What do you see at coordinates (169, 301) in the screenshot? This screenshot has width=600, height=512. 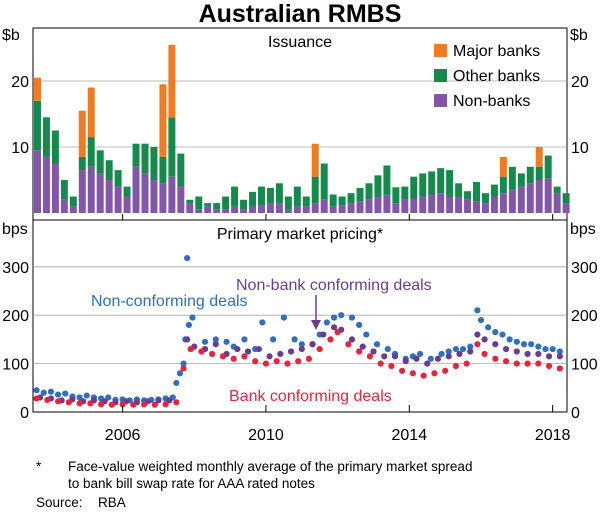 I see `annotation-non-conforming: Non-conforming deals` at bounding box center [169, 301].